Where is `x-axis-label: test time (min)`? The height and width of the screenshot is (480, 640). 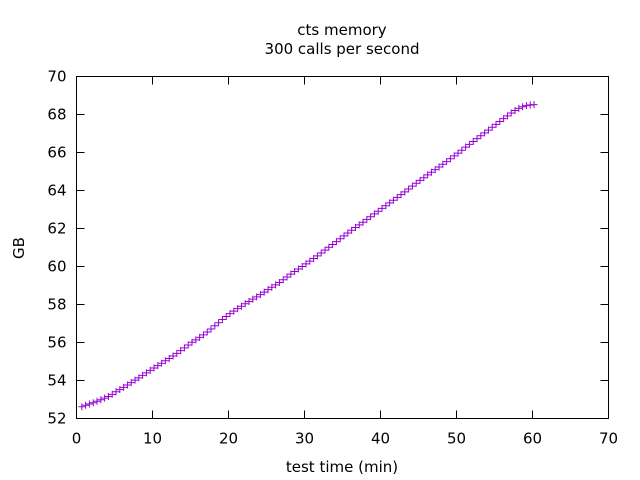 x-axis-label: test time (min) is located at coordinates (342, 467).